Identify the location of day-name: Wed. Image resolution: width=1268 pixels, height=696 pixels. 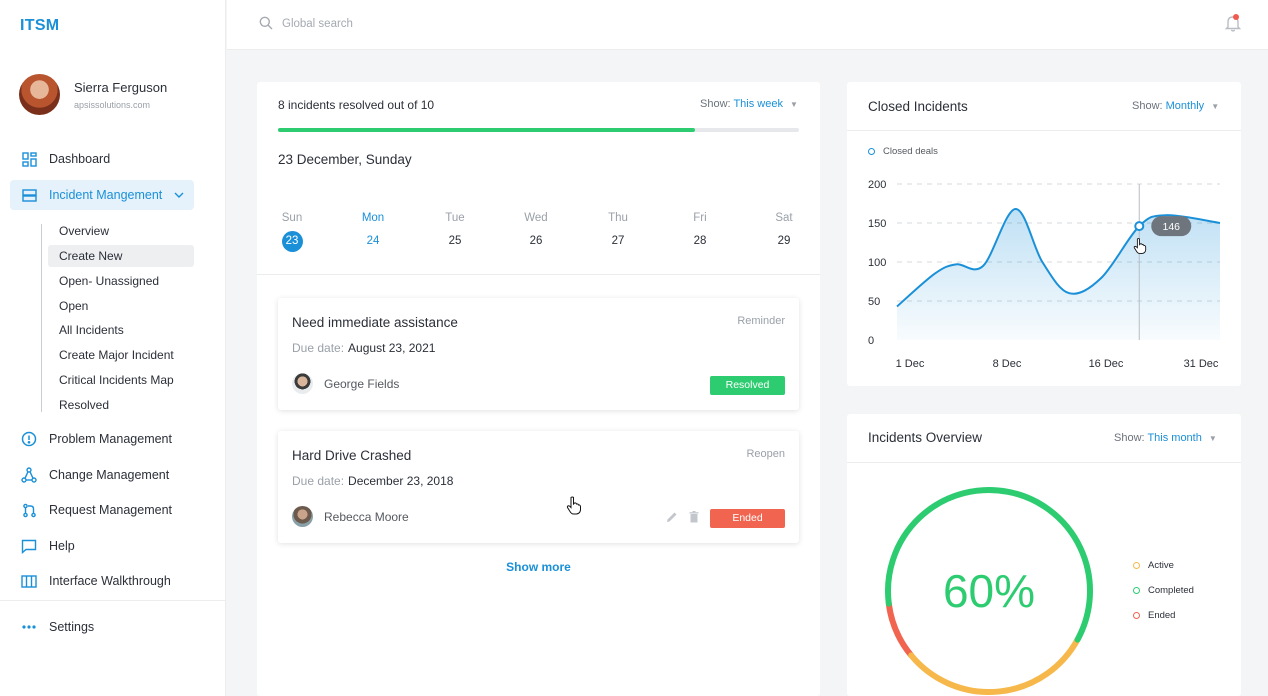
(536, 218).